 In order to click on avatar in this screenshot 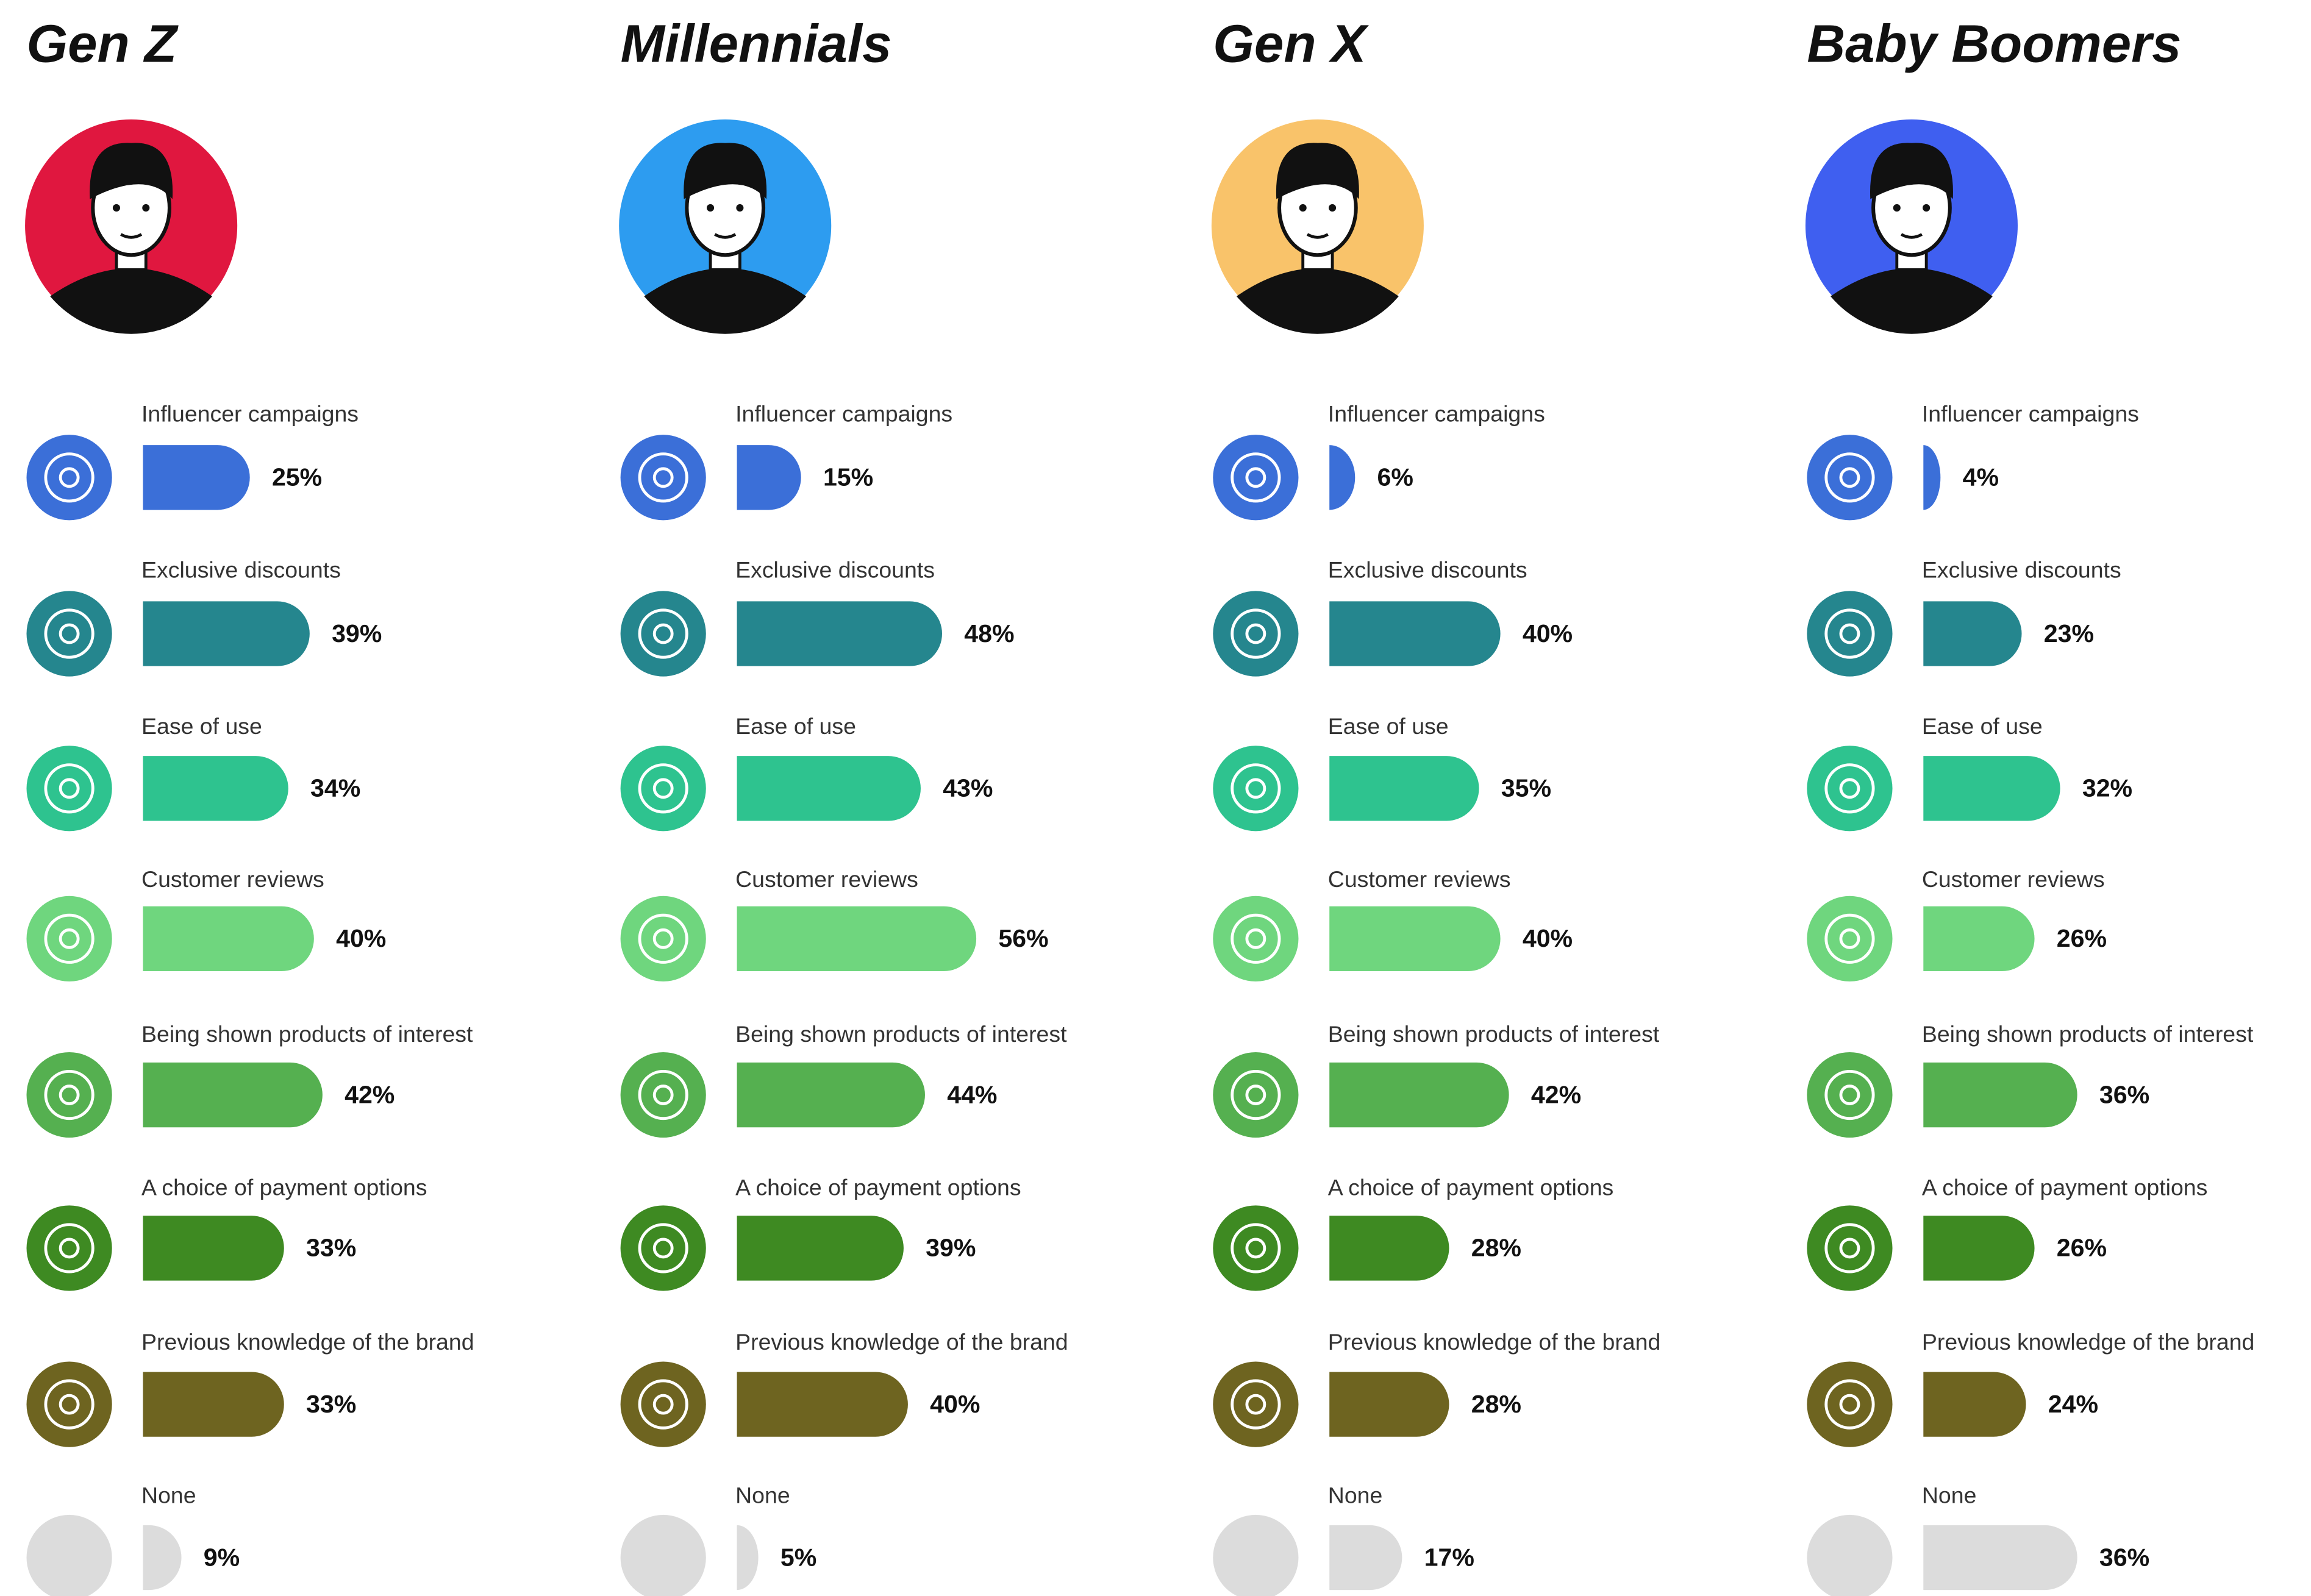, I will do `click(725, 226)`.